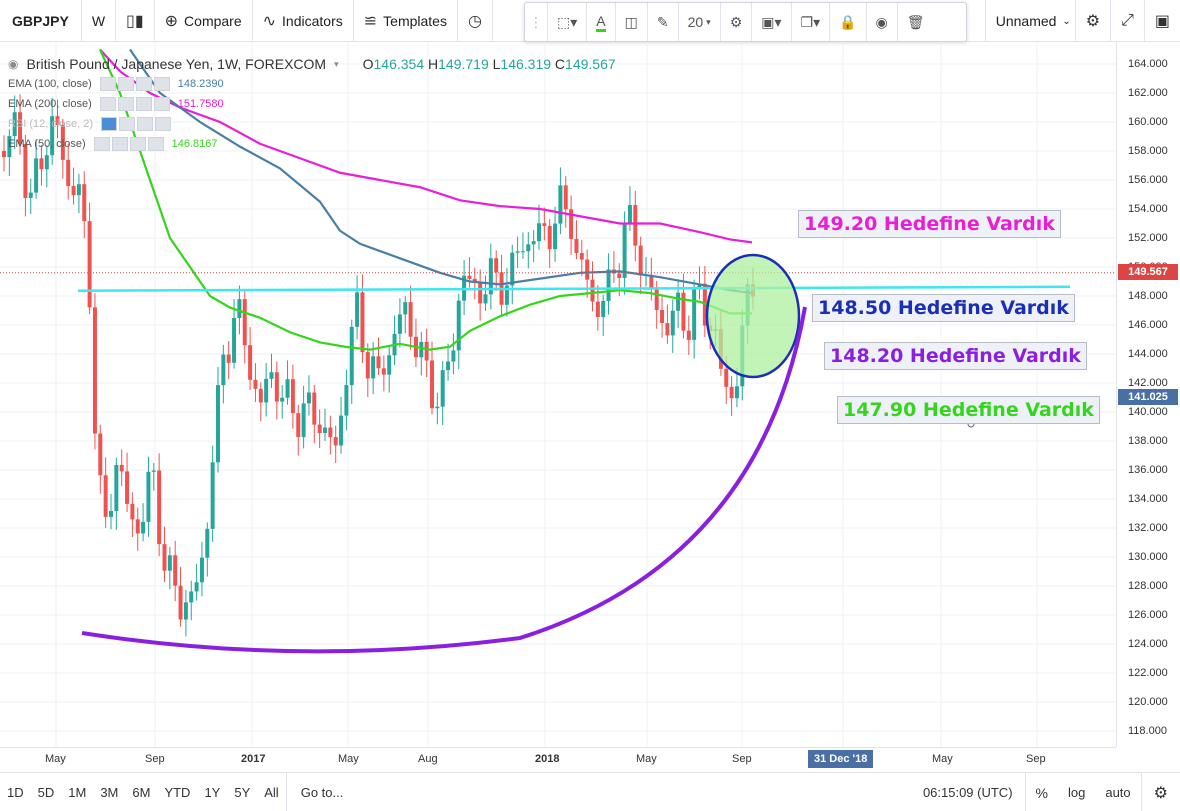 This screenshot has height=811, width=1180. I want to click on symbol-search: GBPJPY, so click(41, 21).